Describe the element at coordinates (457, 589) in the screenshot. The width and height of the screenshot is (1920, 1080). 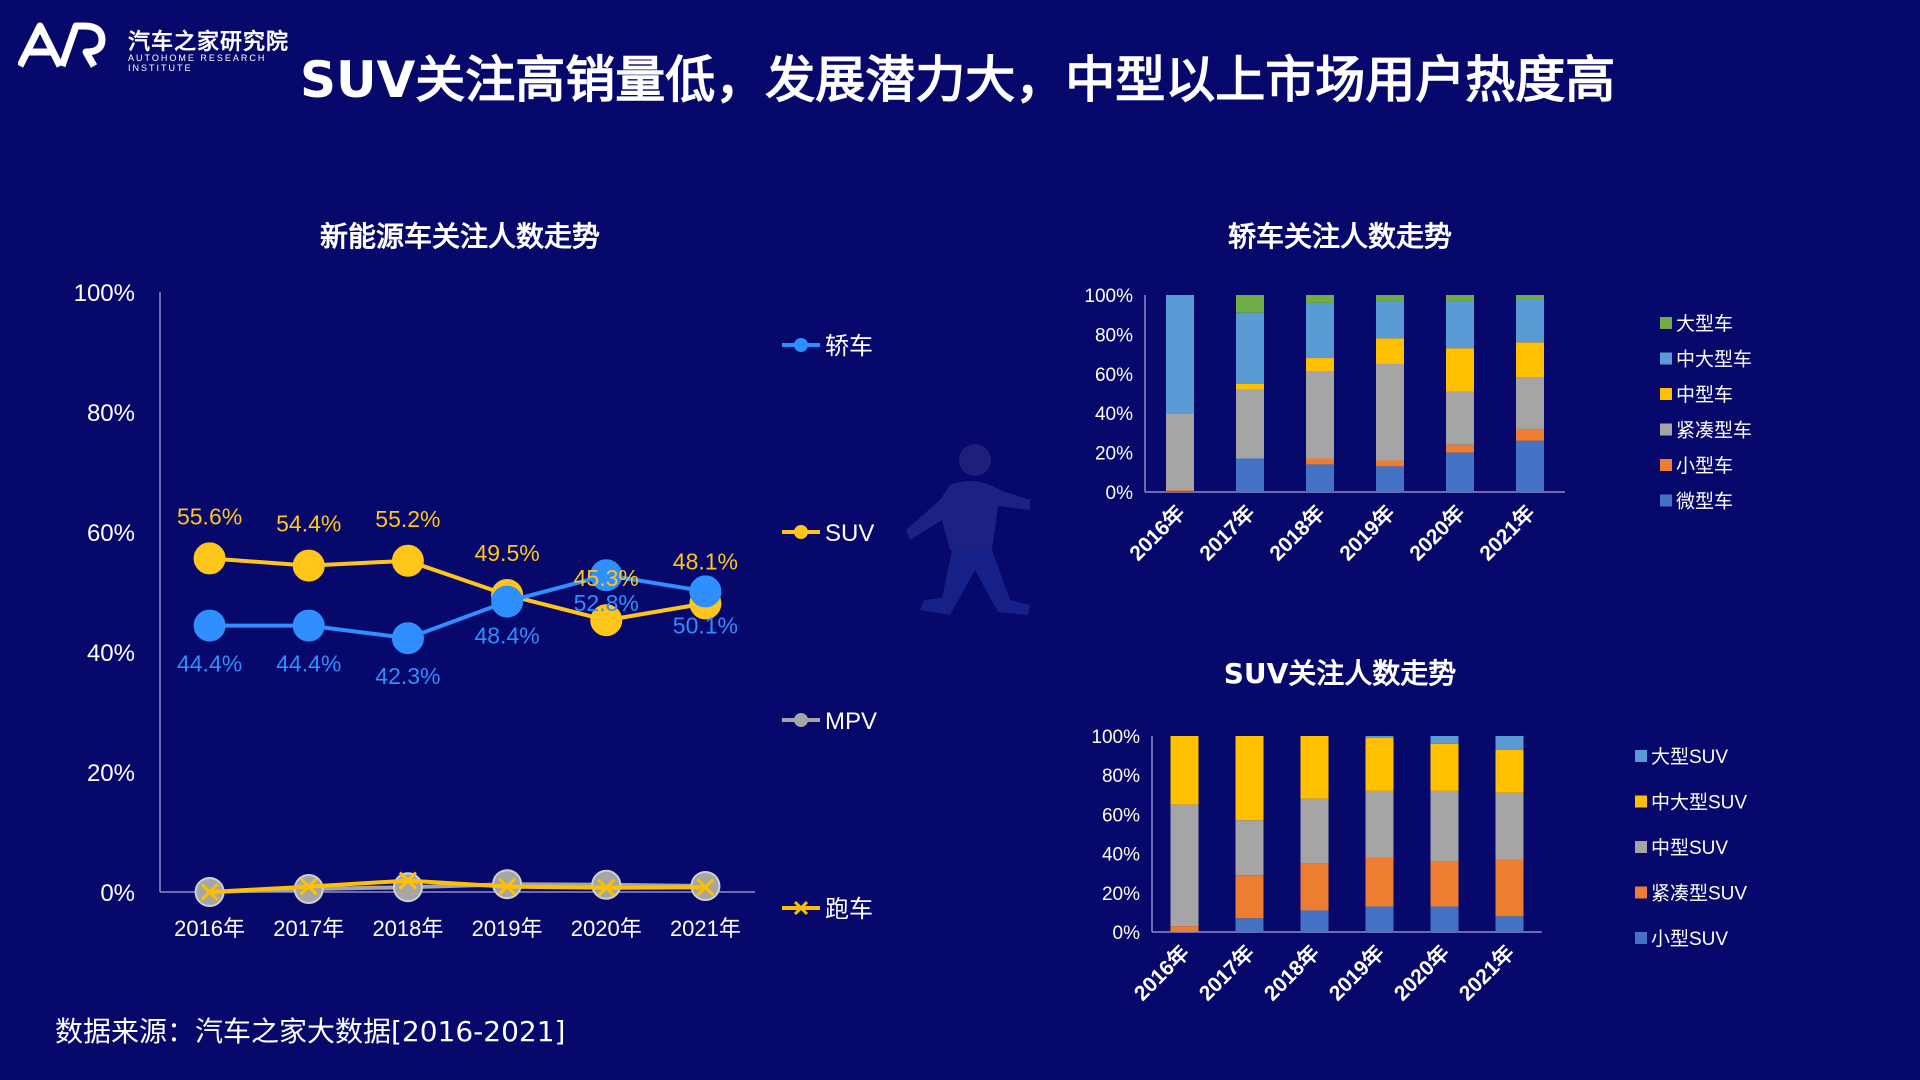
I see `series-line-SUV` at that location.